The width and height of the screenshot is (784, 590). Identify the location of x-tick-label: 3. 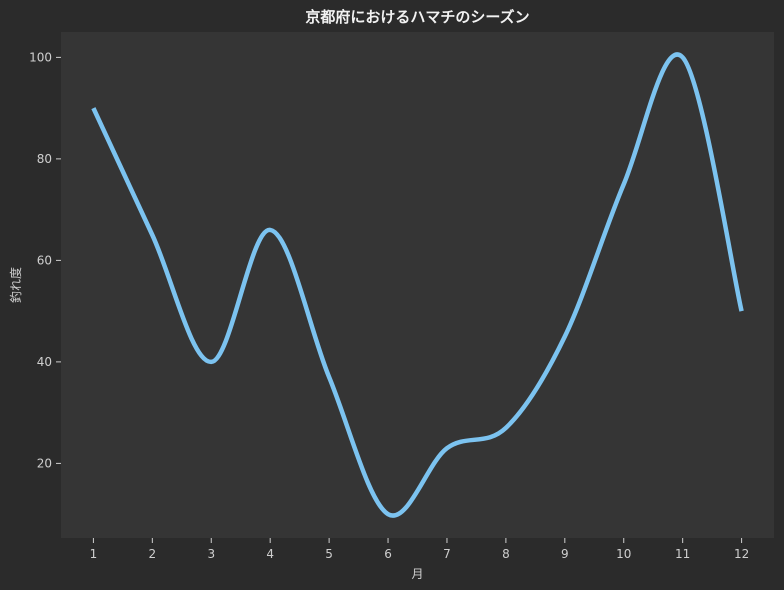
(211, 554).